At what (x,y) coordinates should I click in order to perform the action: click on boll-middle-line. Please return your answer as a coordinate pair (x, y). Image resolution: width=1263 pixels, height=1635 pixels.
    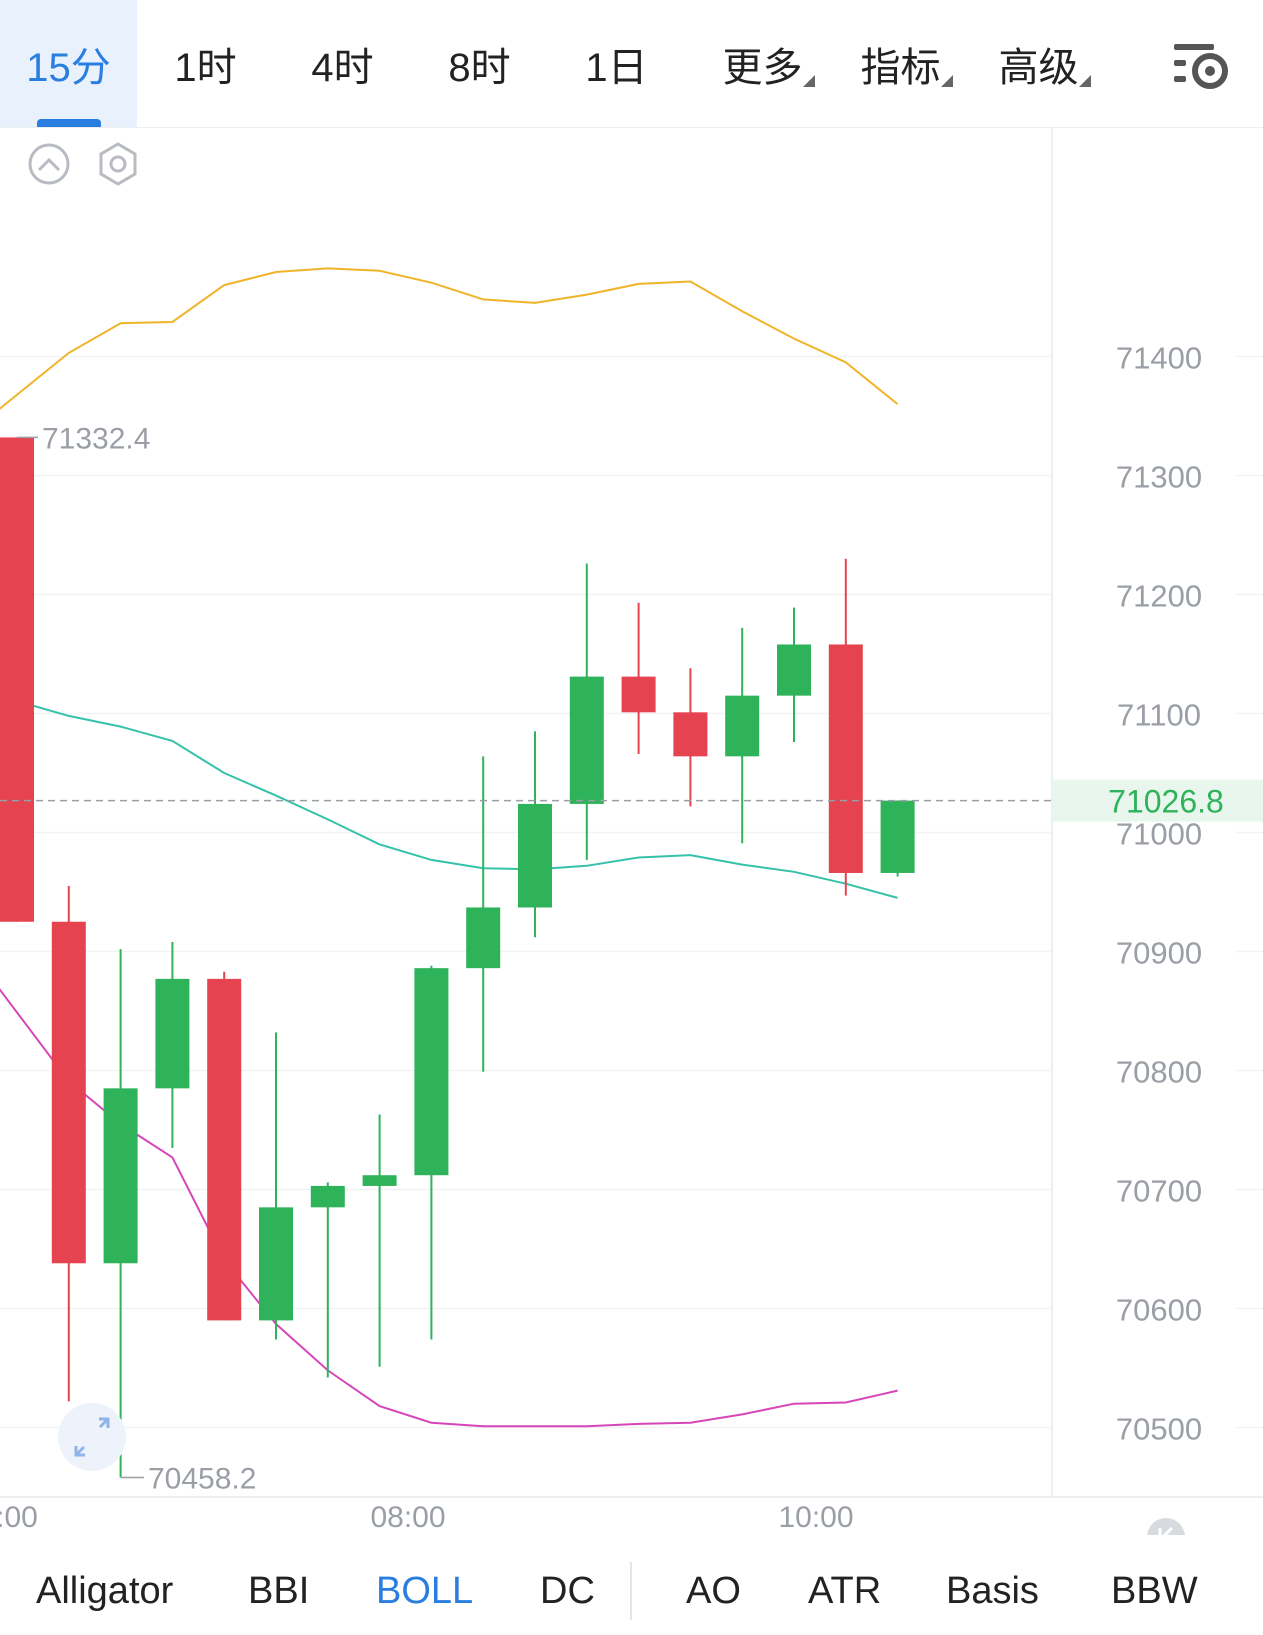
    Looking at the image, I should click on (449, 797).